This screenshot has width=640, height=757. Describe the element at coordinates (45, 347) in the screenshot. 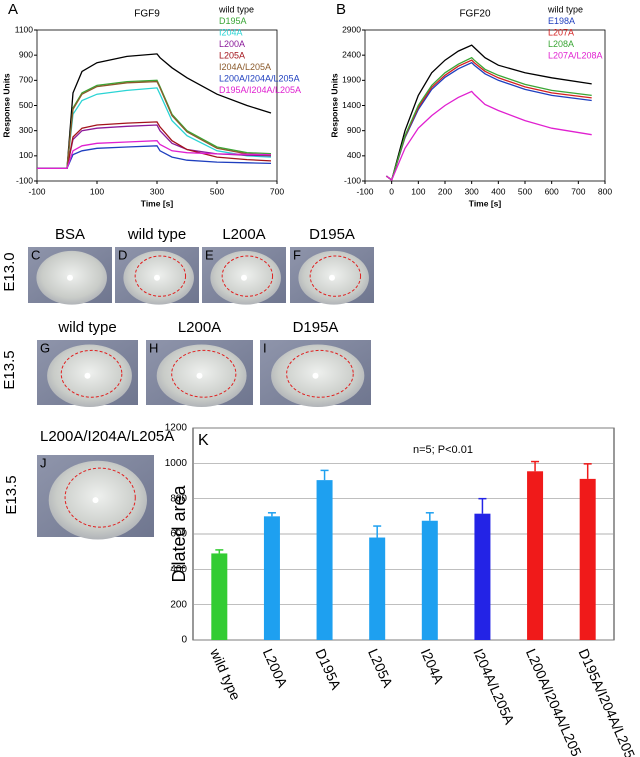

I see `panel-letter: G` at that location.